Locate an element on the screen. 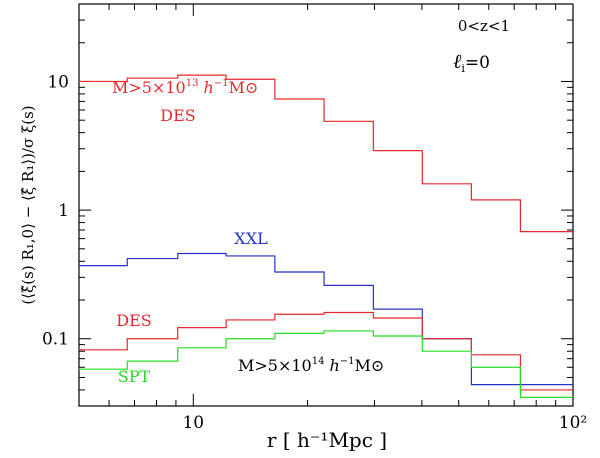 The width and height of the screenshot is (600, 458). y-tick-label-1: 1 is located at coordinates (63, 211).